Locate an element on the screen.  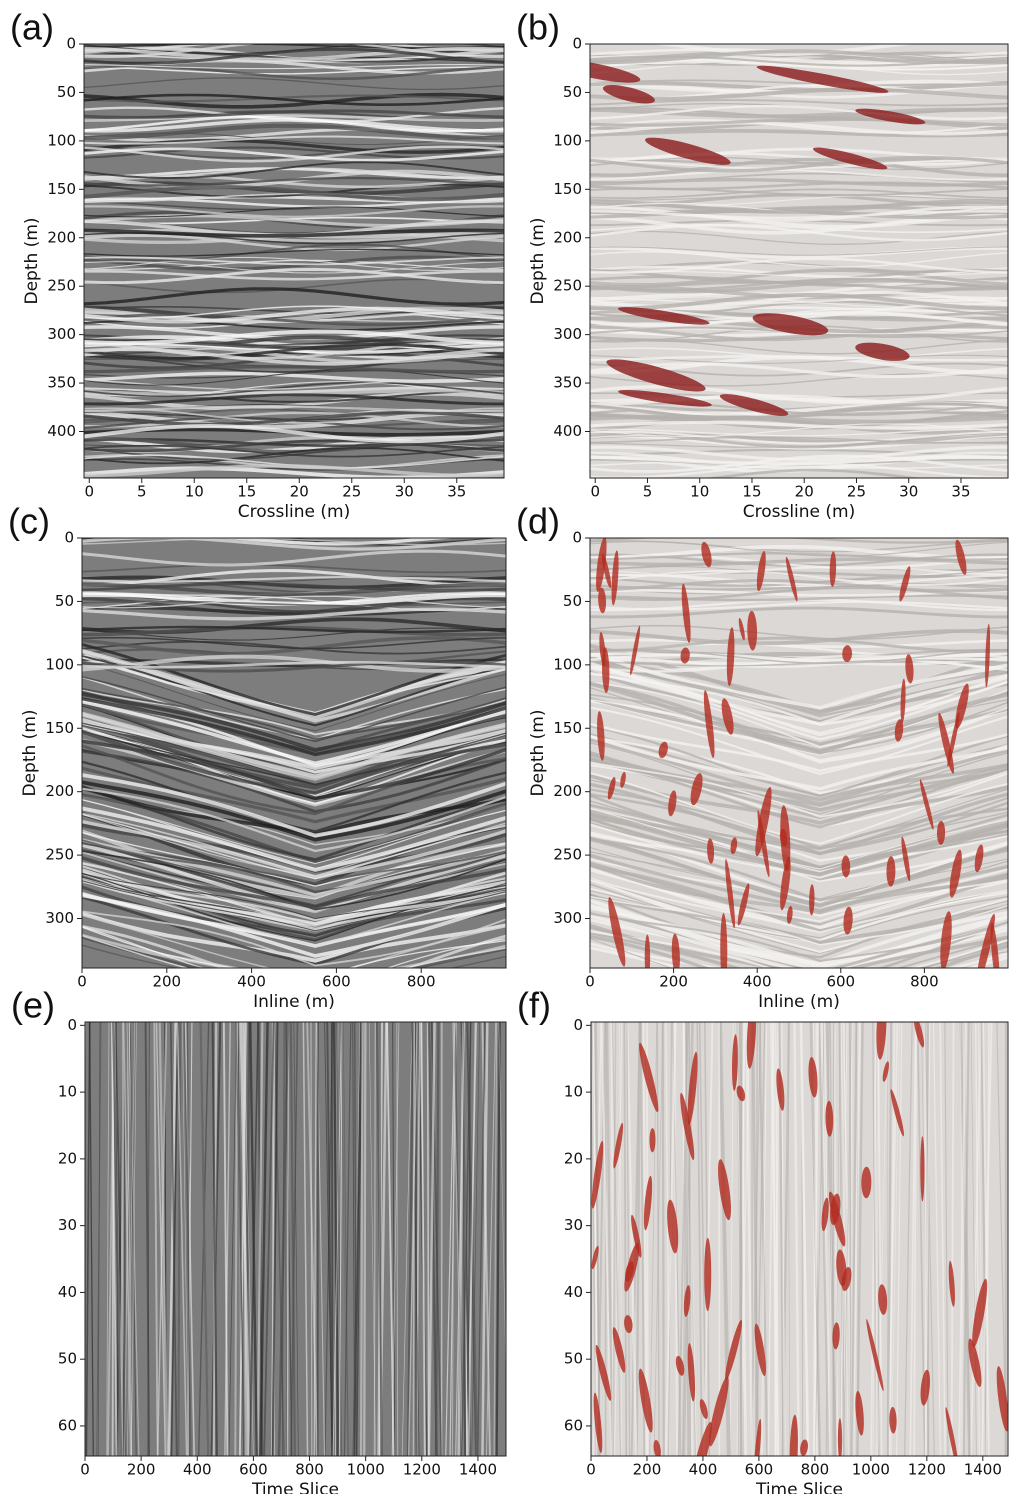
x-tick-label: 1200 is located at coordinates (927, 1470).